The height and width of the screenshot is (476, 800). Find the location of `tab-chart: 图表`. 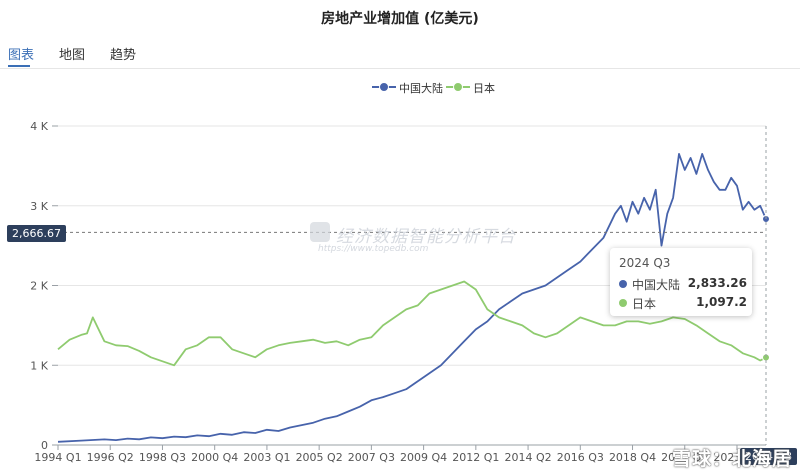

tab-chart: 图表 is located at coordinates (21, 55).